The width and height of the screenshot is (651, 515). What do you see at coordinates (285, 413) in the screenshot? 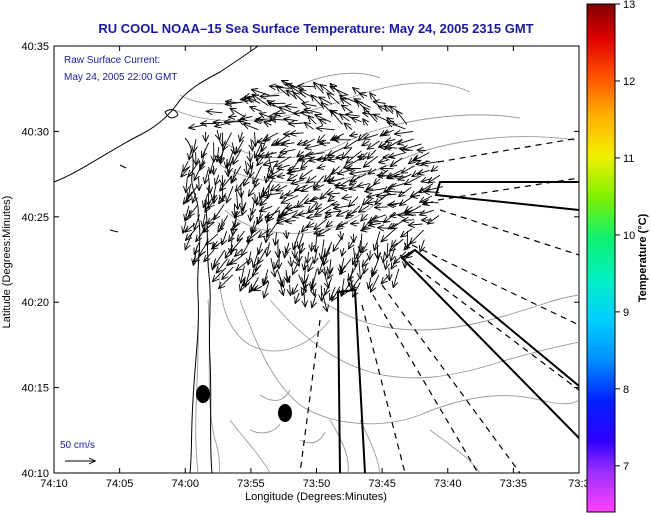
I see `radar-site-marker` at bounding box center [285, 413].